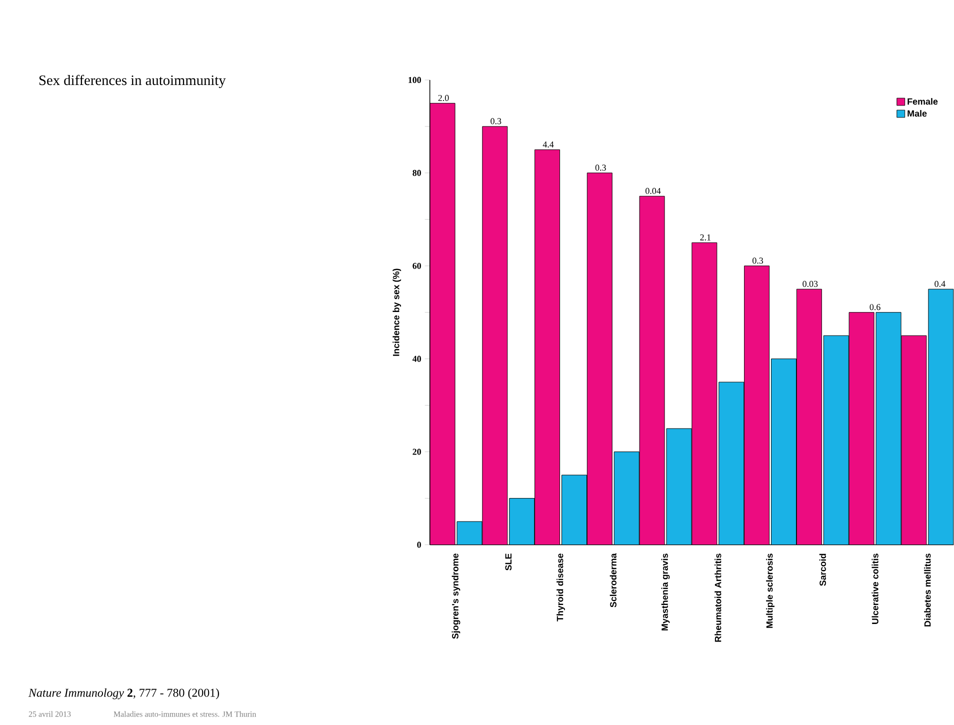  Describe the element at coordinates (665, 592) in the screenshot. I see `x-tick-label: Myasthenia gravis` at that location.